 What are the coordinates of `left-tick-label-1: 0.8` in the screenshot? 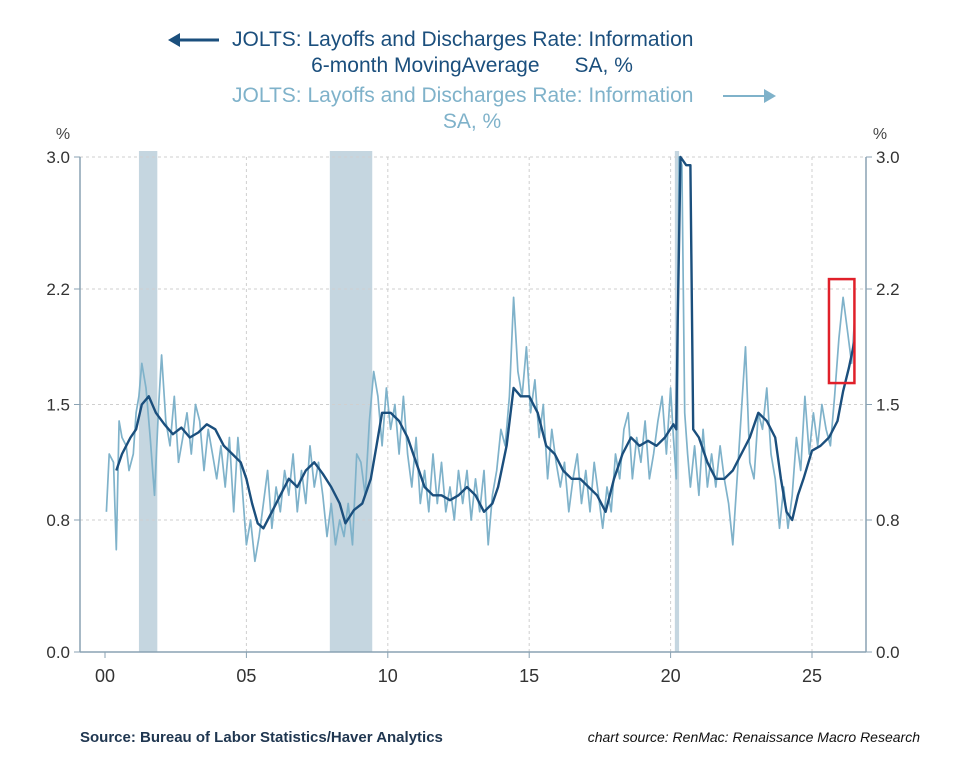 It's located at (58, 520).